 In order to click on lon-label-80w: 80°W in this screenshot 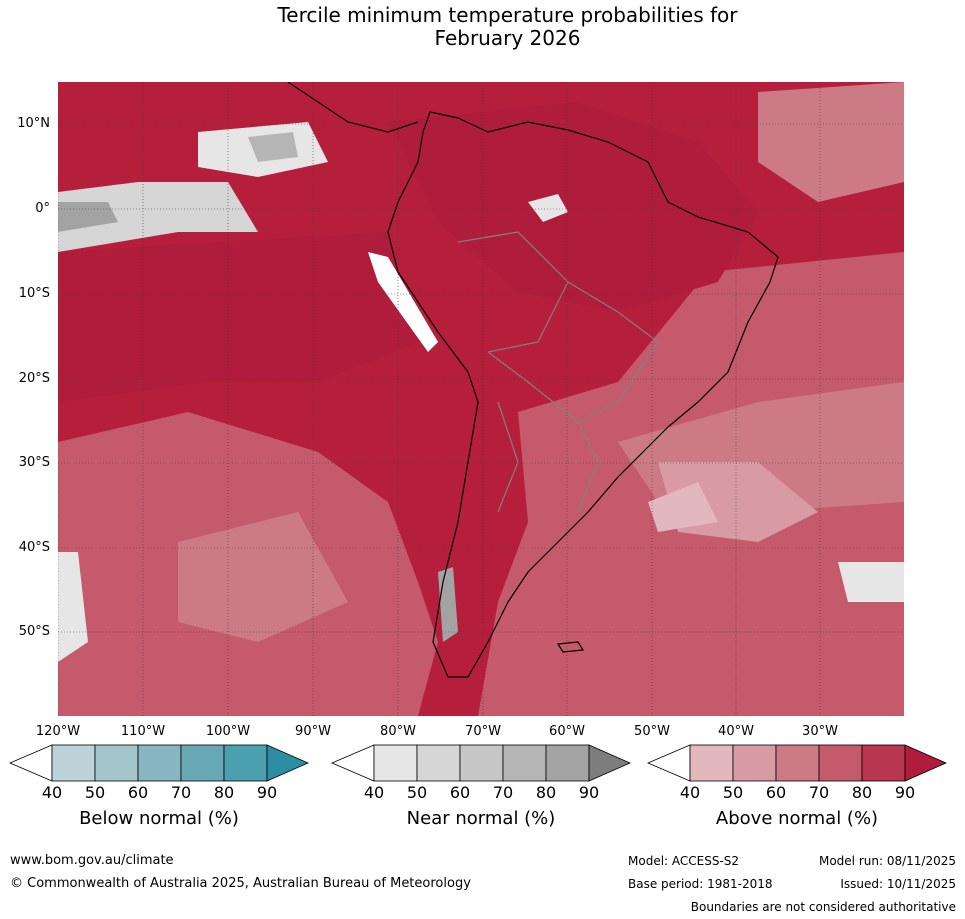, I will do `click(398, 731)`.